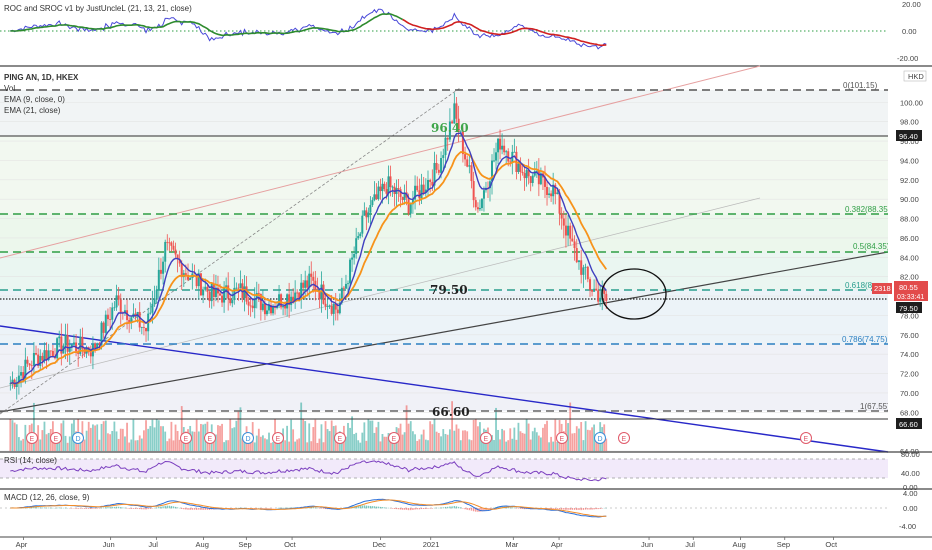 Image resolution: width=932 pixels, height=550 pixels. What do you see at coordinates (909, 374) in the screenshot?
I see `price-tick-label: 72.00` at bounding box center [909, 374].